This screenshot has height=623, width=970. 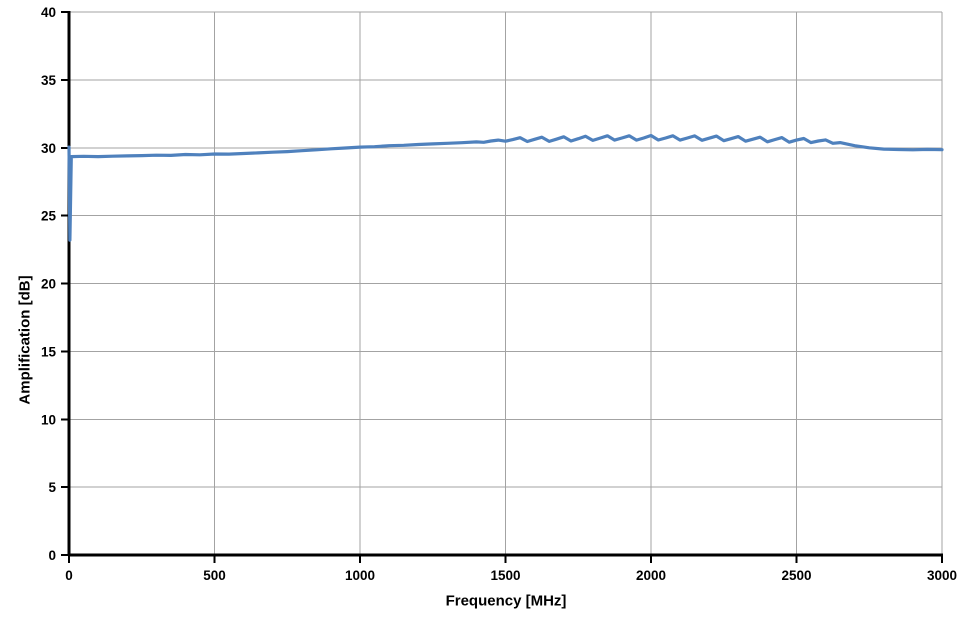 I want to click on y-tick-label: 10, so click(x=48, y=419).